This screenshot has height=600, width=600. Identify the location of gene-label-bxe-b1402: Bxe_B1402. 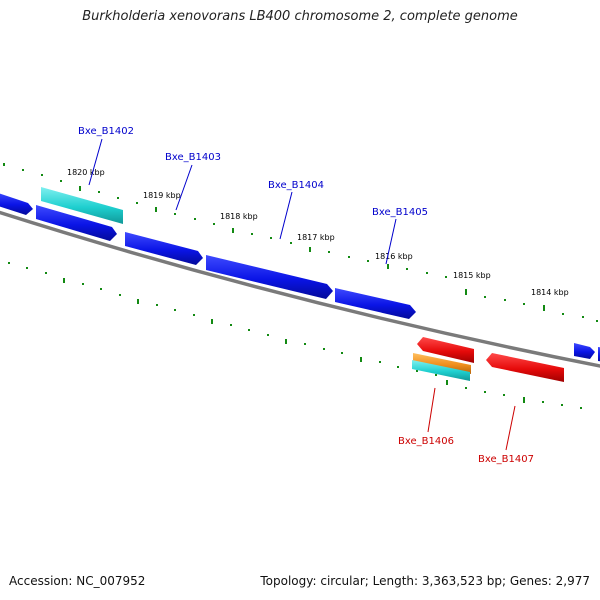
(106, 131).